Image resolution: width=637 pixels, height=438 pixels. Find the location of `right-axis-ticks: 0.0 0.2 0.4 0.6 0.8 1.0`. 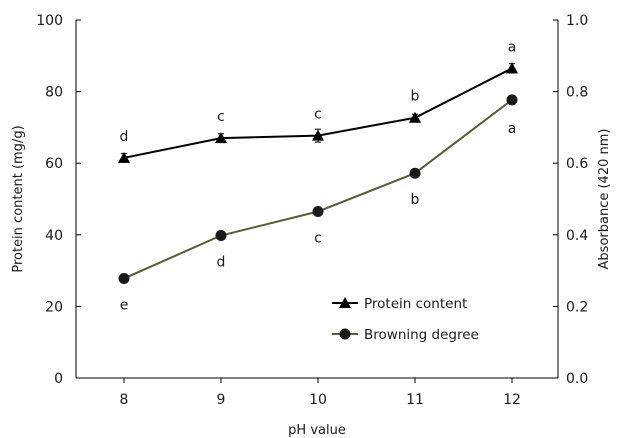

right-axis-ticks: 0.0 0.2 0.4 0.6 0.8 1.0 is located at coordinates (570, 200).